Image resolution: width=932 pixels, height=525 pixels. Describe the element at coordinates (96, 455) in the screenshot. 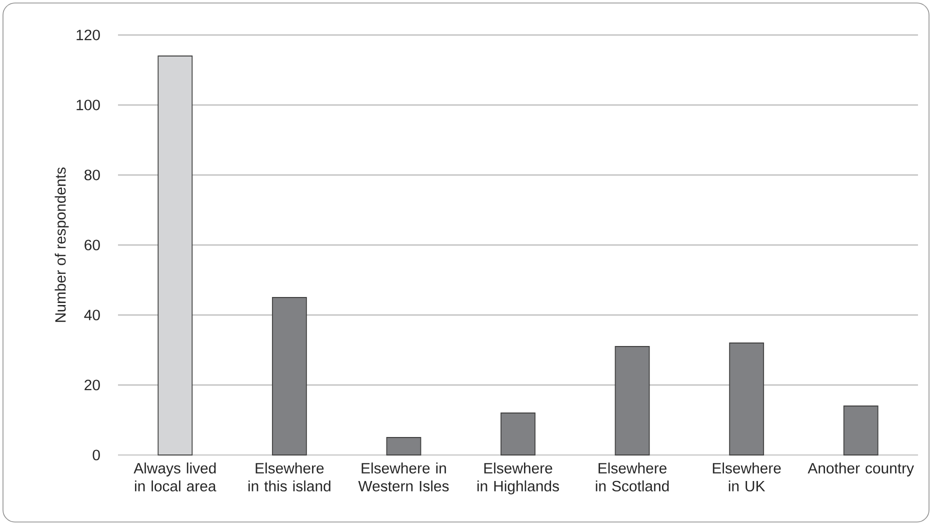

I see `y-tick-label: 0` at that location.